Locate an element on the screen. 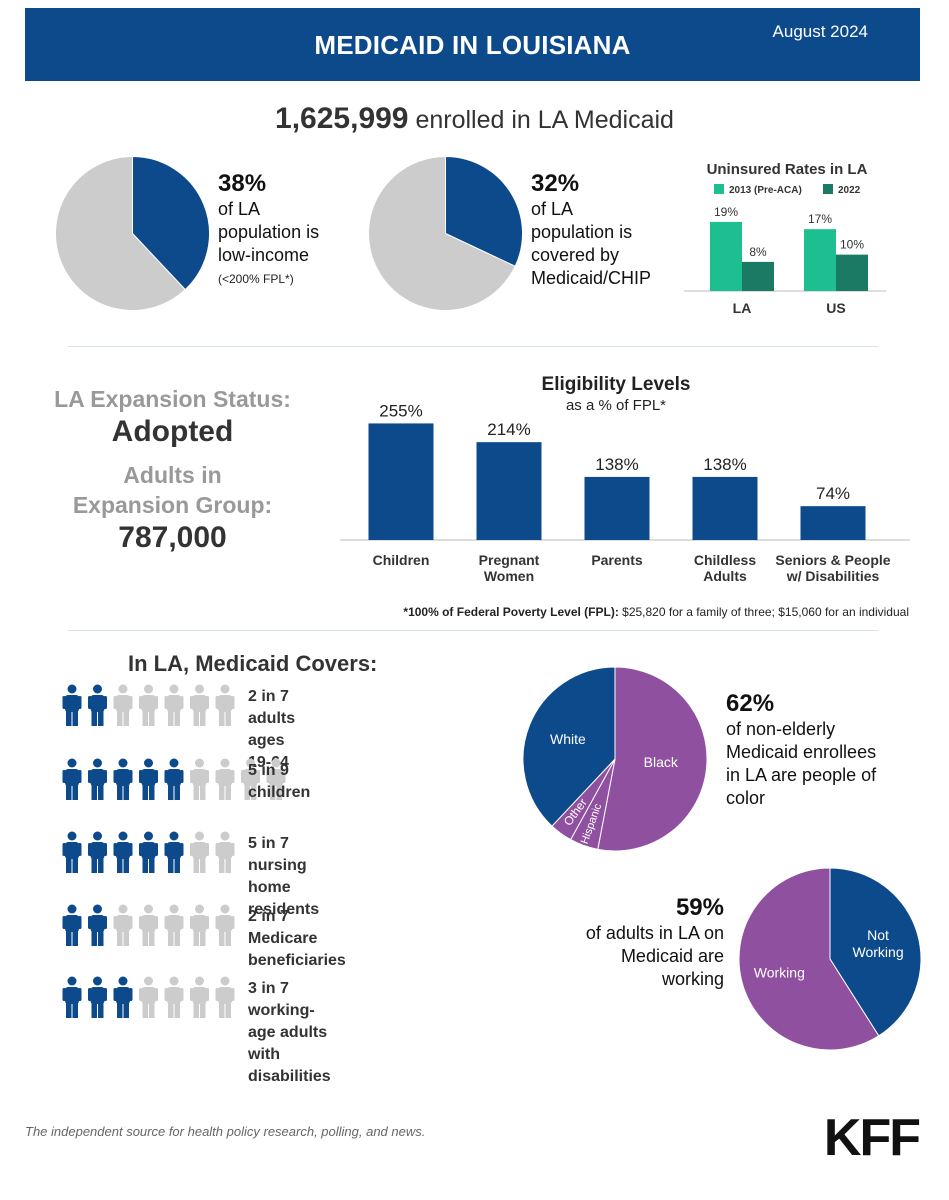 The width and height of the screenshot is (949, 1200). working-line2: Medicaid are is located at coordinates (672, 956).